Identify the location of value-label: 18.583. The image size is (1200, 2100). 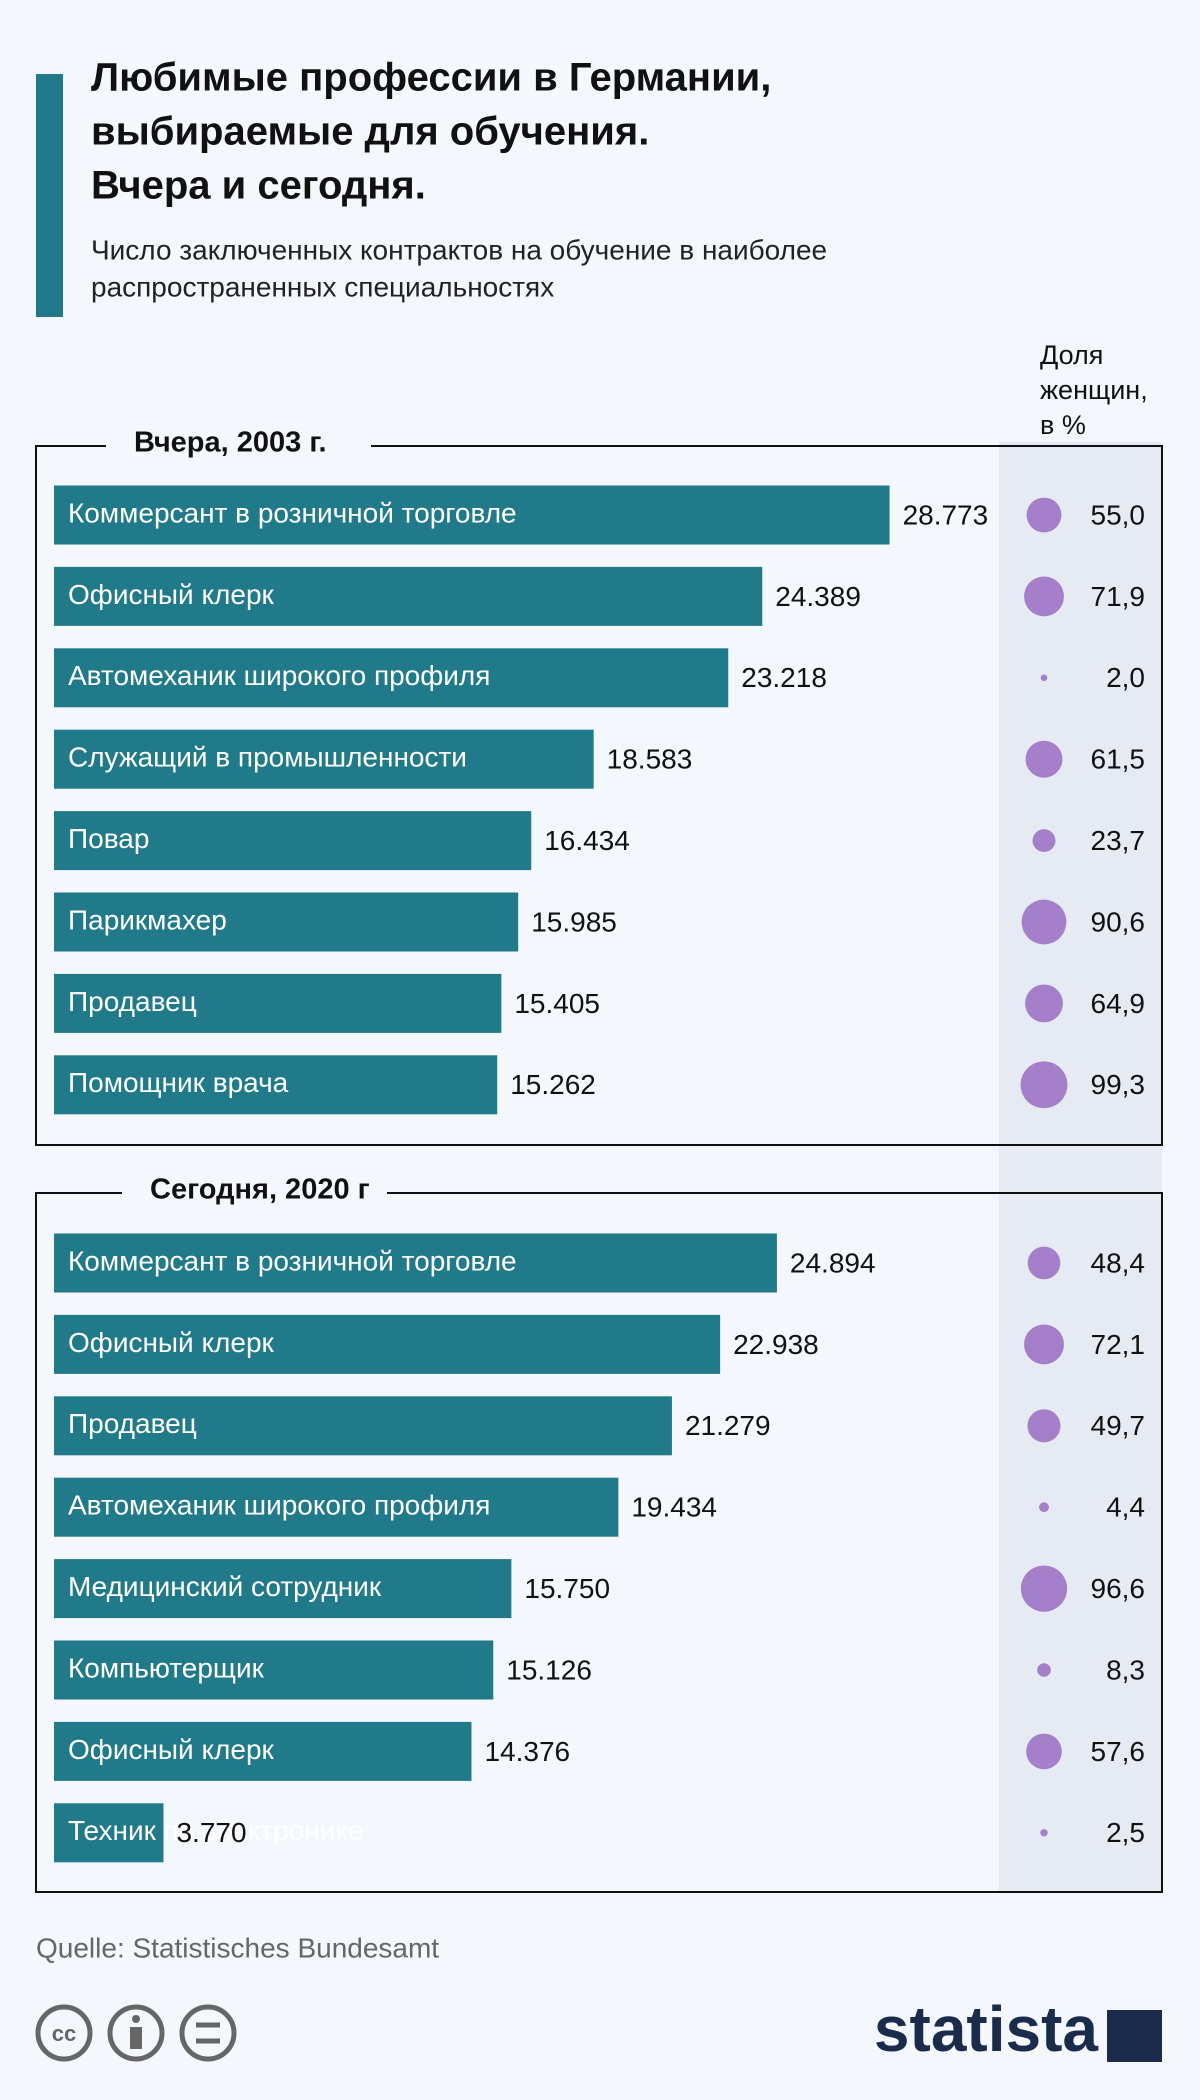
(650, 759).